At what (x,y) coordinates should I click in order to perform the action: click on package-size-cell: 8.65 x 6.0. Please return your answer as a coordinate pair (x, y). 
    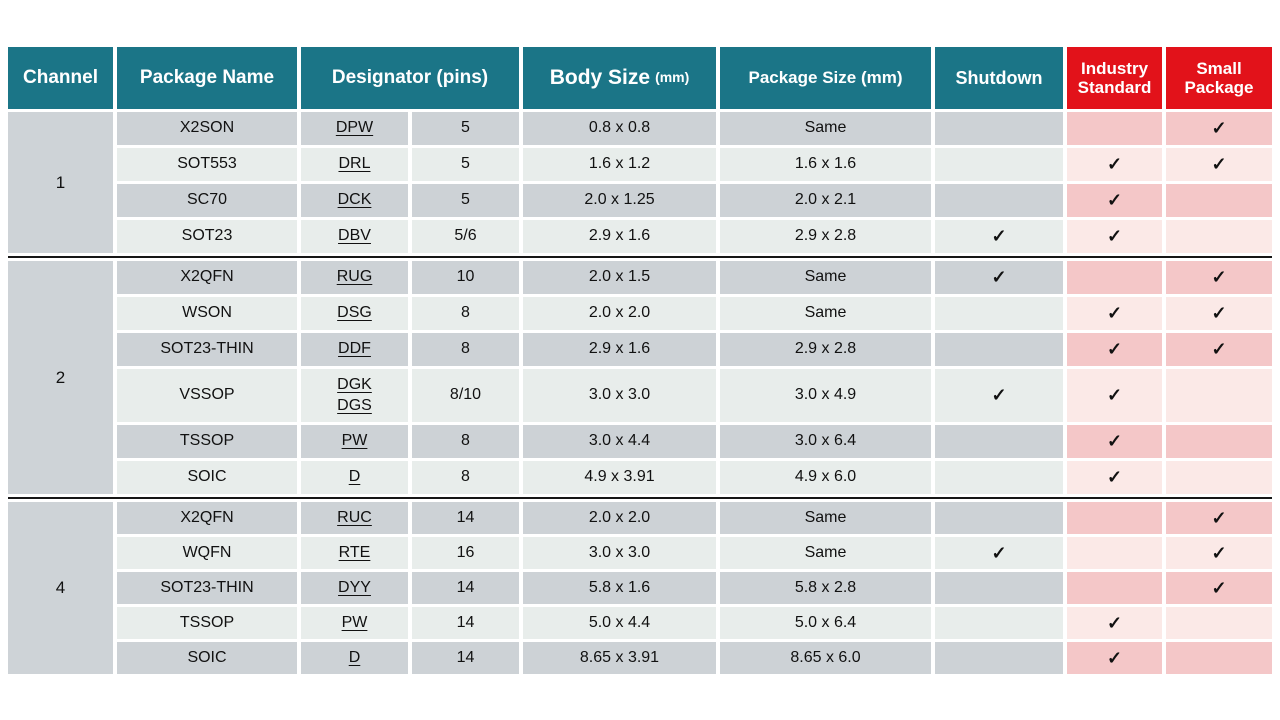
    Looking at the image, I should click on (825, 658).